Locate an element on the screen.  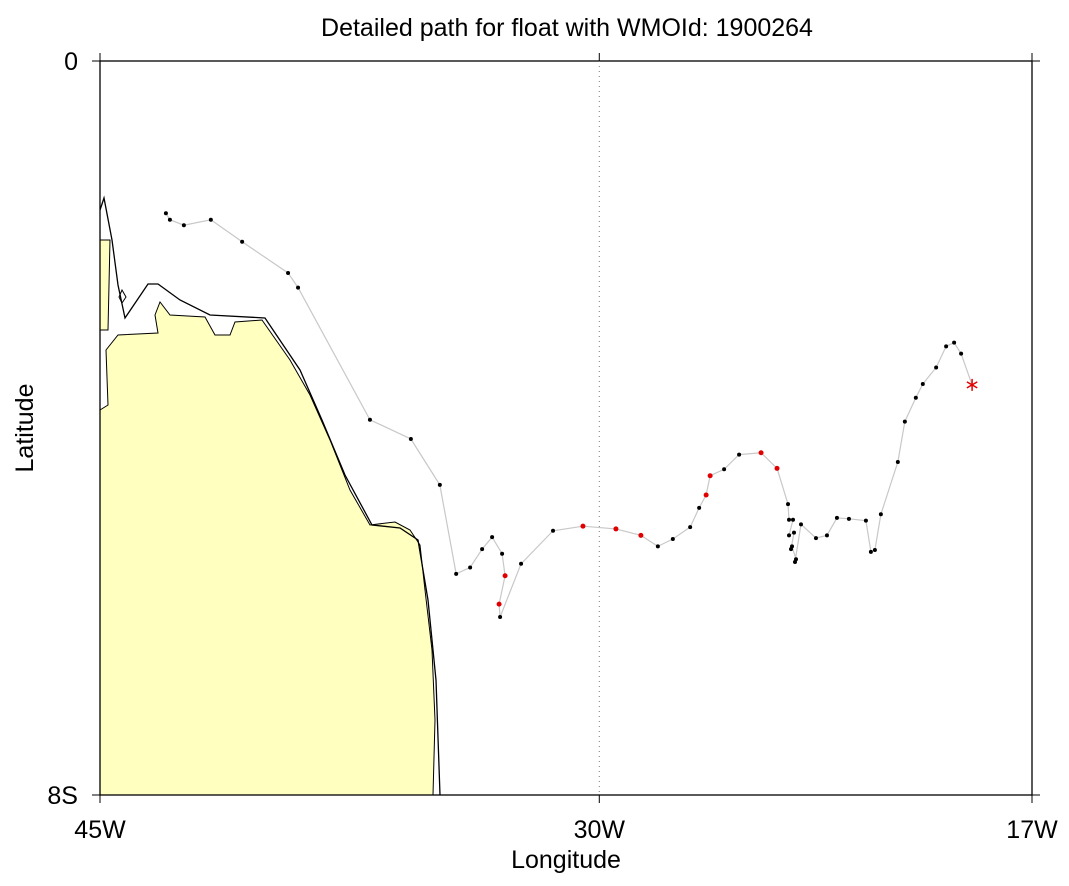
x-tick-label: 30W is located at coordinates (600, 830).